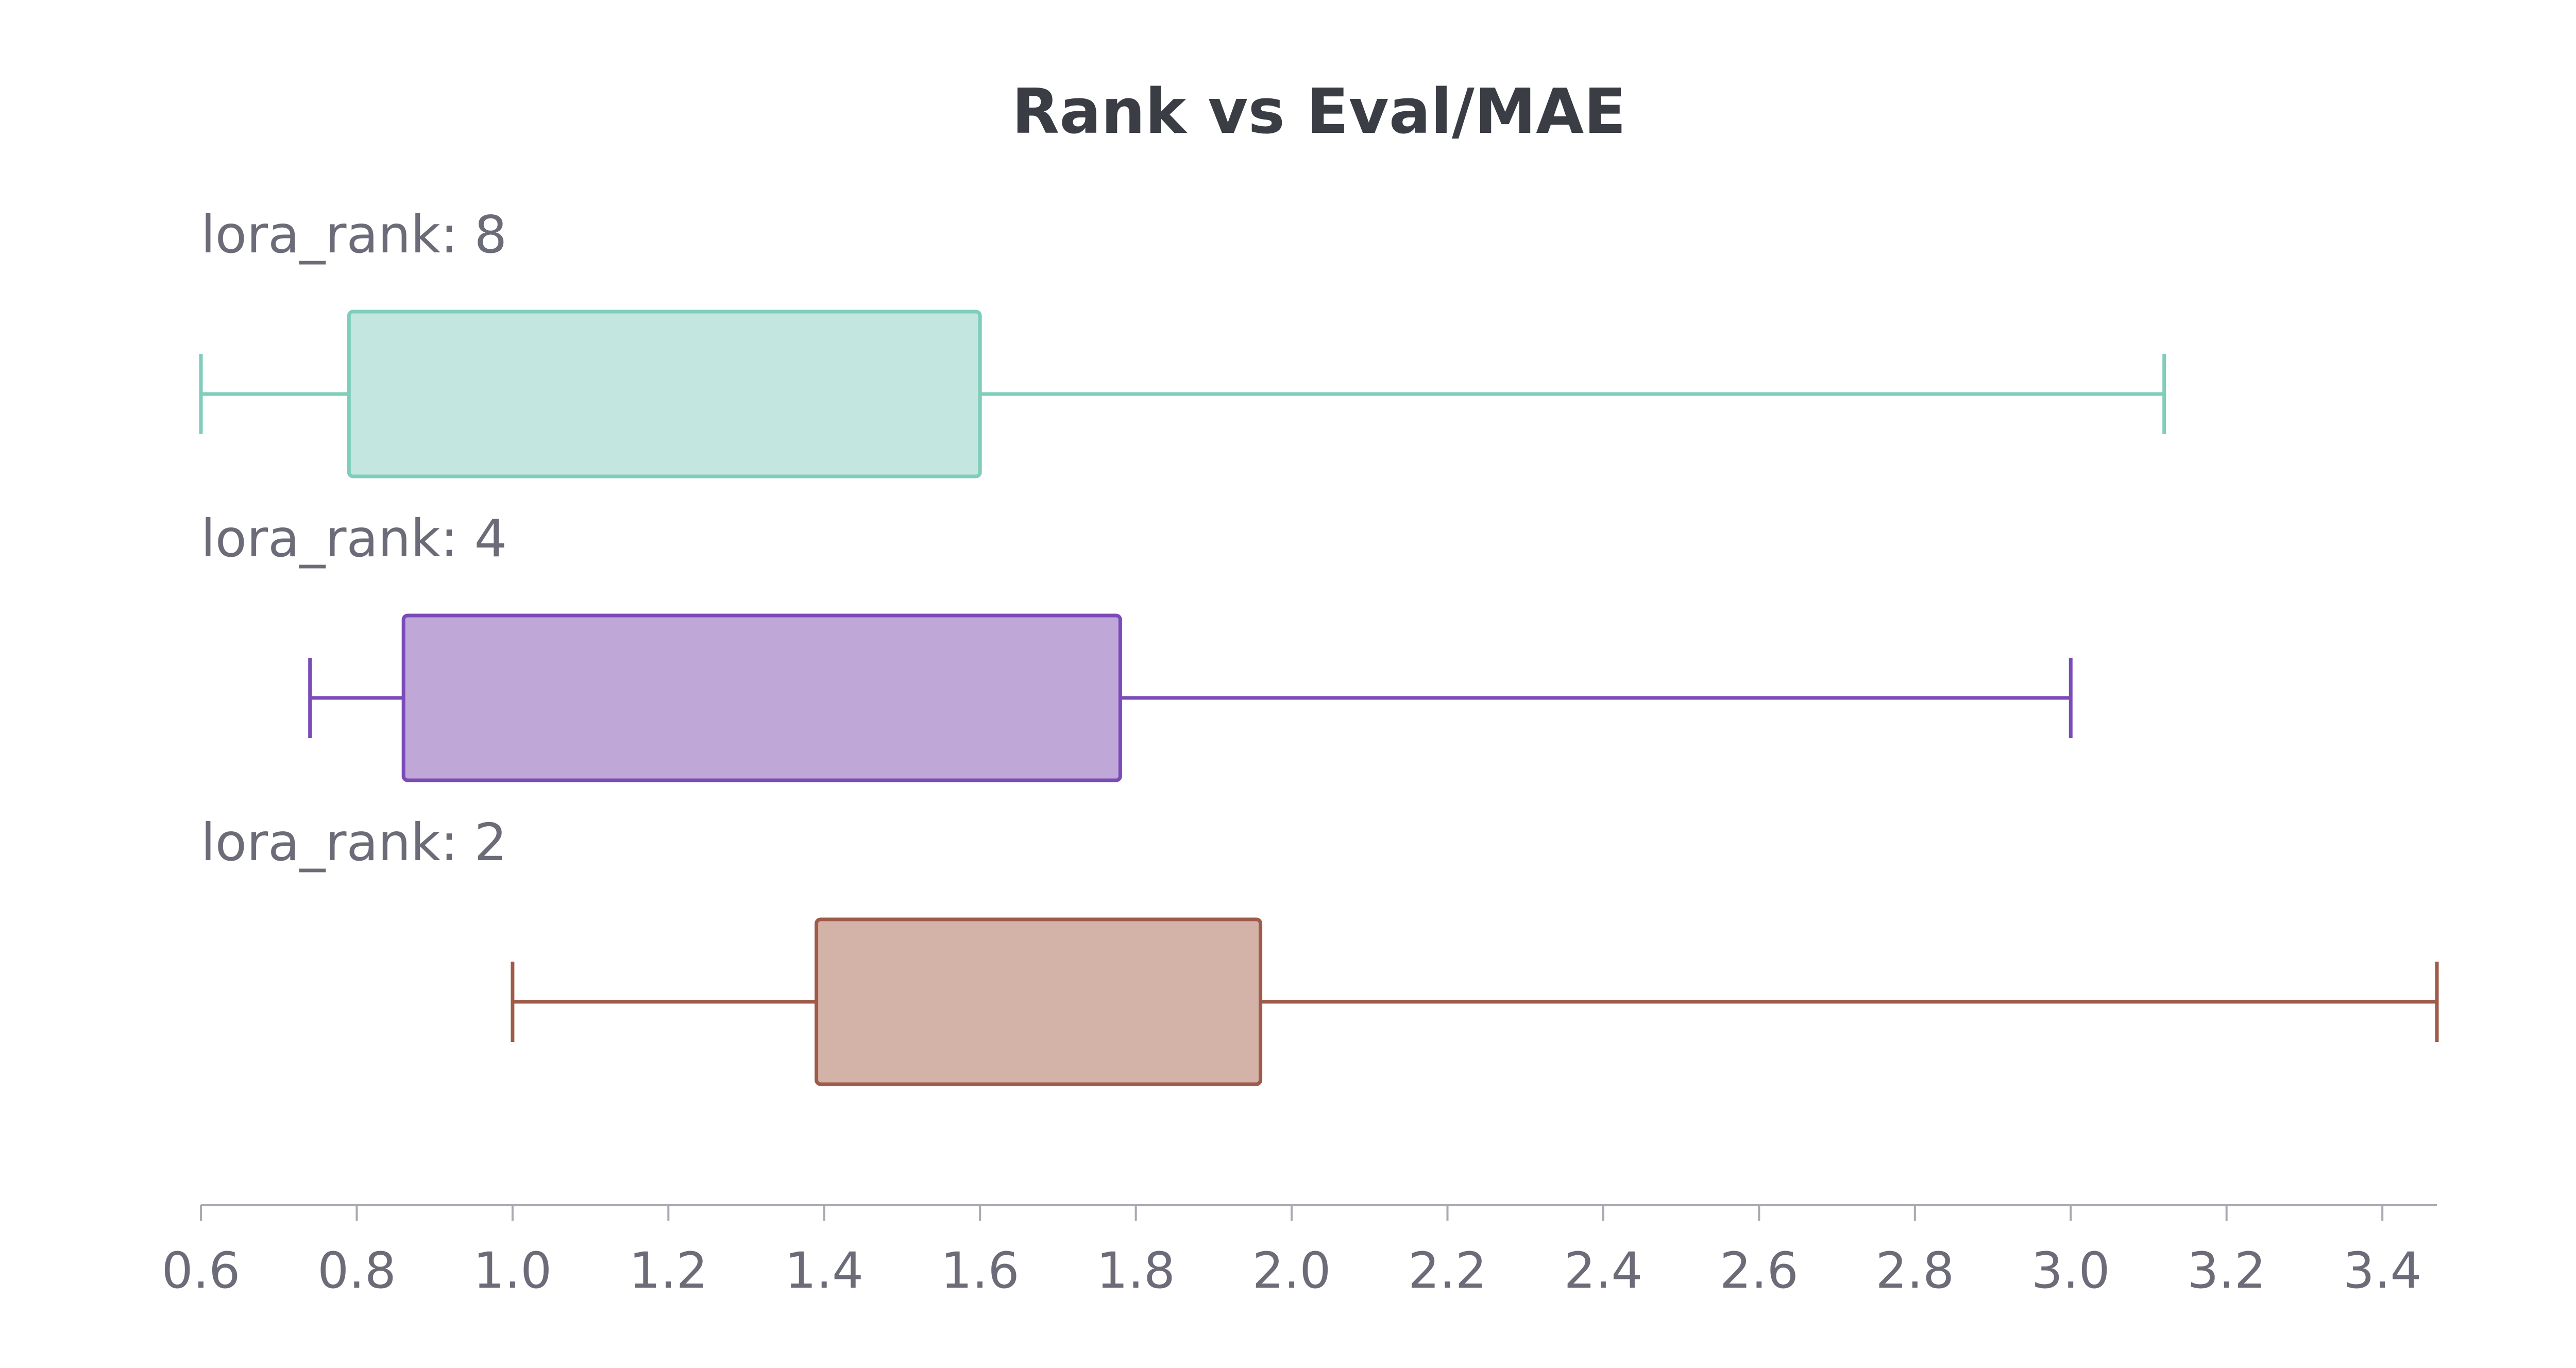 The height and width of the screenshot is (1368, 2576). Describe the element at coordinates (980, 1270) in the screenshot. I see `x-tick-label: 1.6` at that location.